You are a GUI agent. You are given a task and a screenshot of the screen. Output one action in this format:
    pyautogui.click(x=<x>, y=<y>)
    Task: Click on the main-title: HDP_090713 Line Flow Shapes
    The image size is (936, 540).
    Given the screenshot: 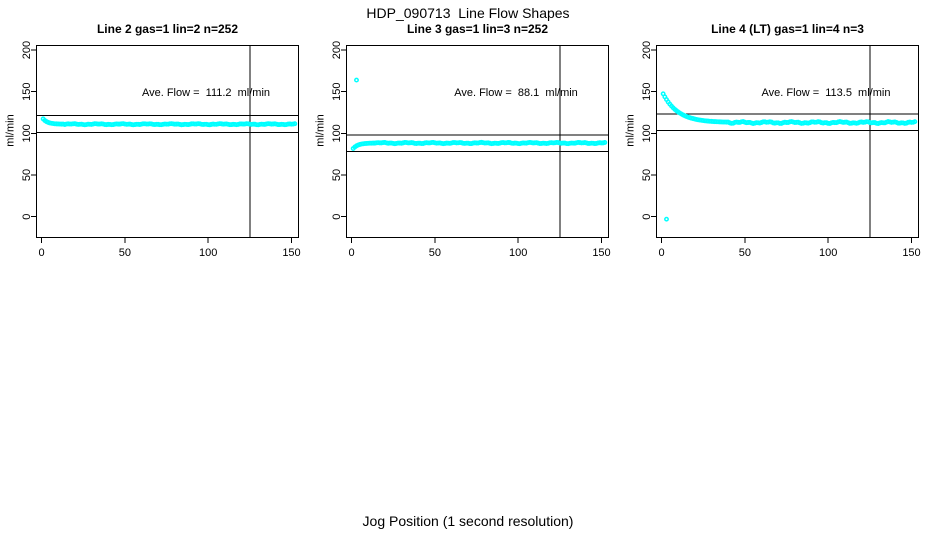 What is the action you would take?
    pyautogui.click(x=468, y=13)
    